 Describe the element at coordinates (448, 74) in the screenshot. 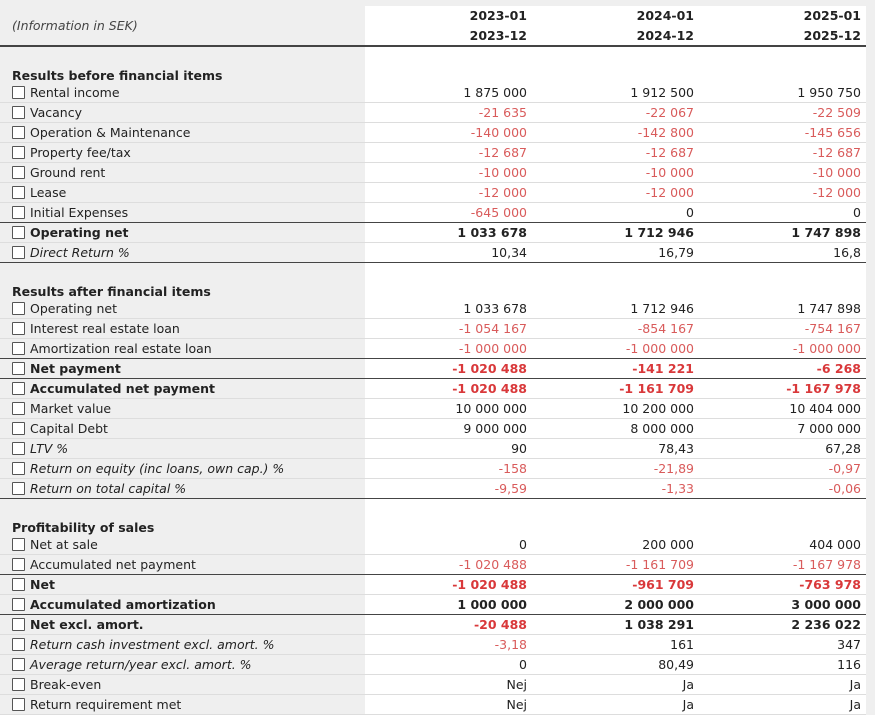

I see `value-spacer` at that location.